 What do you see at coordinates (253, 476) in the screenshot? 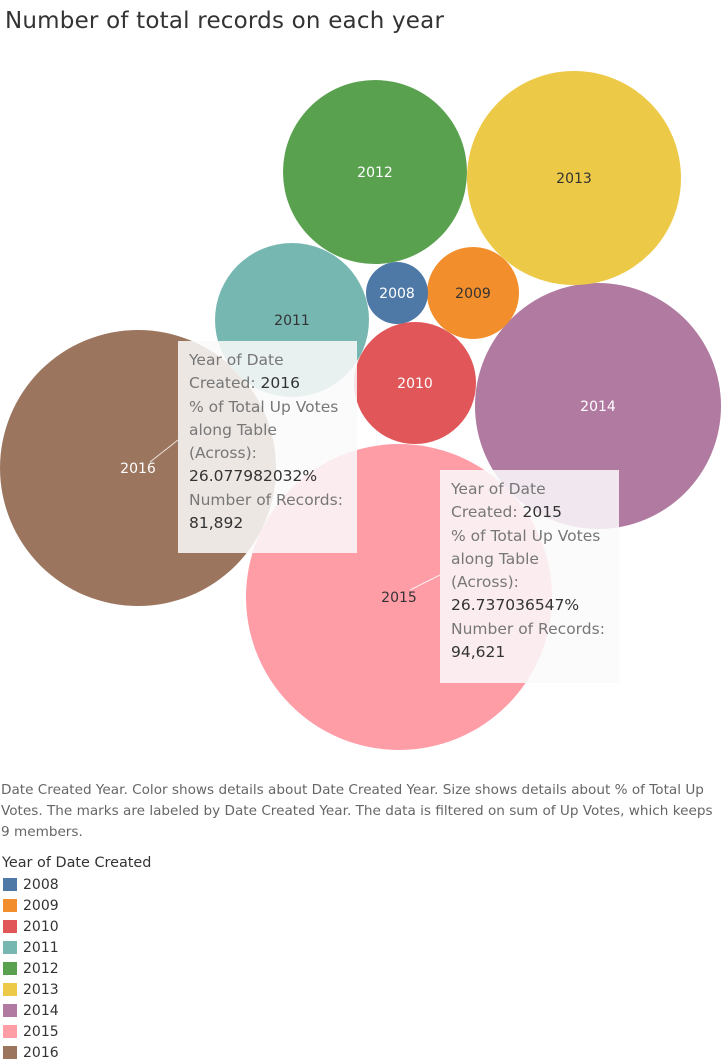
I see `tooltip-pct-value: 26.077982032%` at bounding box center [253, 476].